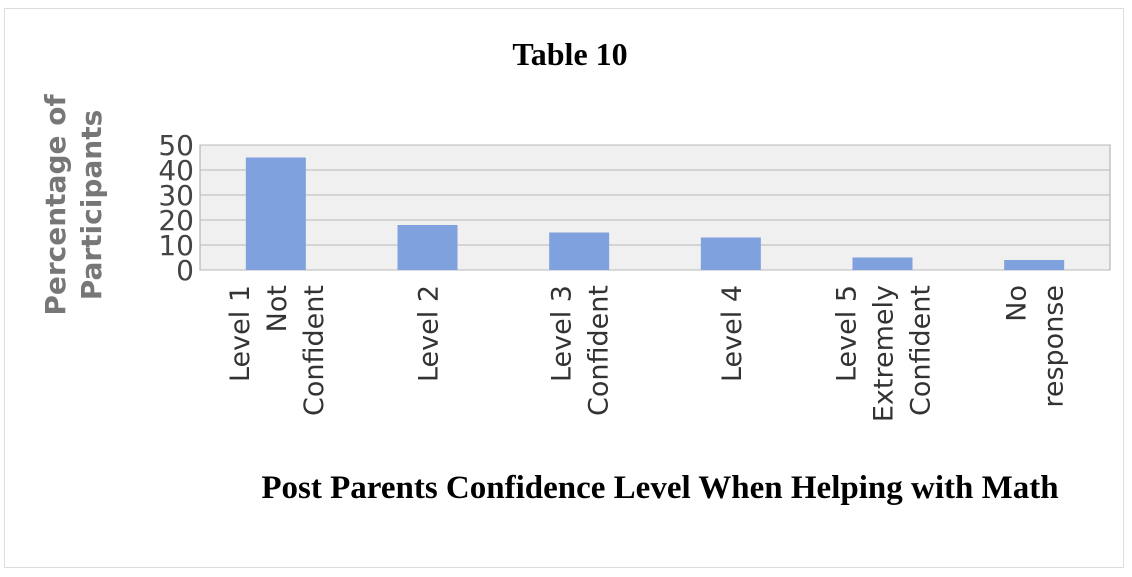 The height and width of the screenshot is (577, 1132). What do you see at coordinates (176, 145) in the screenshot?
I see `y-tick-label: 50` at bounding box center [176, 145].